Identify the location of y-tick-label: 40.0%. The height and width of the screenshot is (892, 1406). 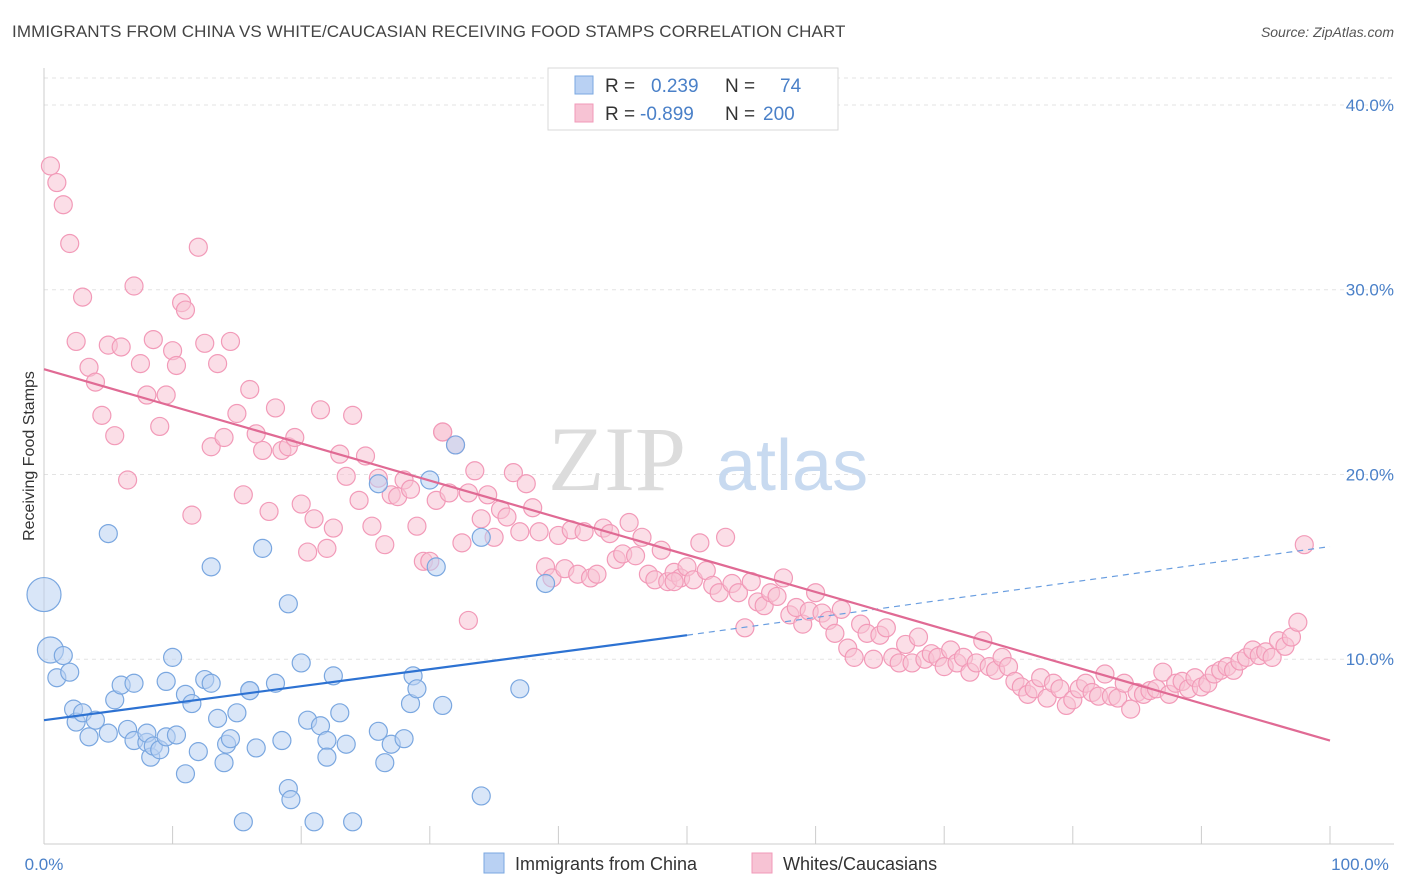
(1370, 105).